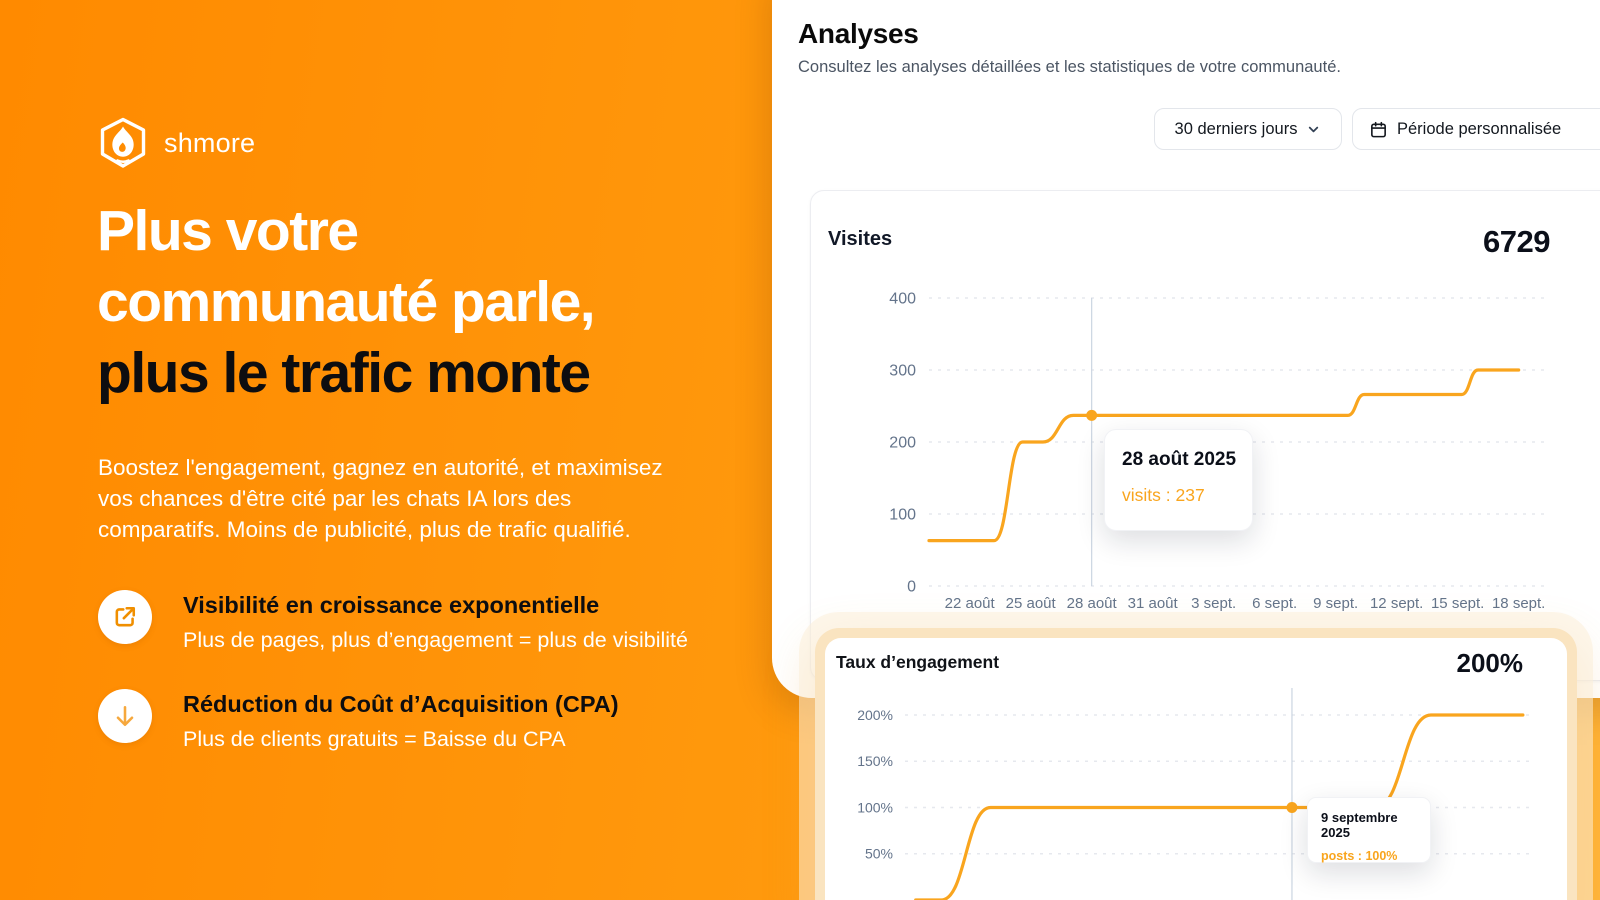 The height and width of the screenshot is (900, 1600). I want to click on svg-text: 50%, so click(879, 854).